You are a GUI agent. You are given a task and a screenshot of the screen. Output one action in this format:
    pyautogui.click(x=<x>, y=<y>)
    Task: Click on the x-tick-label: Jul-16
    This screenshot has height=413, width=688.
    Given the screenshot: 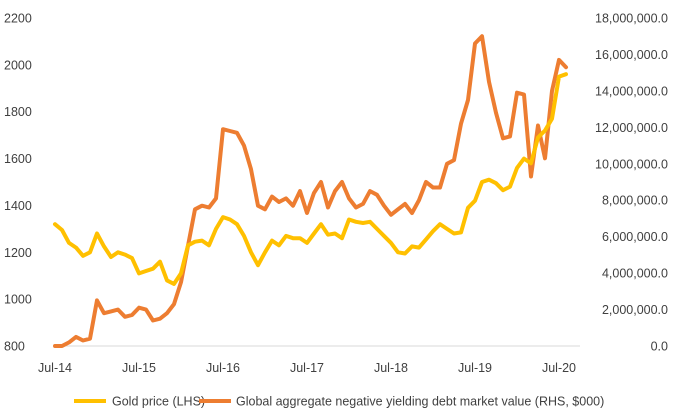 What is the action you would take?
    pyautogui.click(x=223, y=368)
    